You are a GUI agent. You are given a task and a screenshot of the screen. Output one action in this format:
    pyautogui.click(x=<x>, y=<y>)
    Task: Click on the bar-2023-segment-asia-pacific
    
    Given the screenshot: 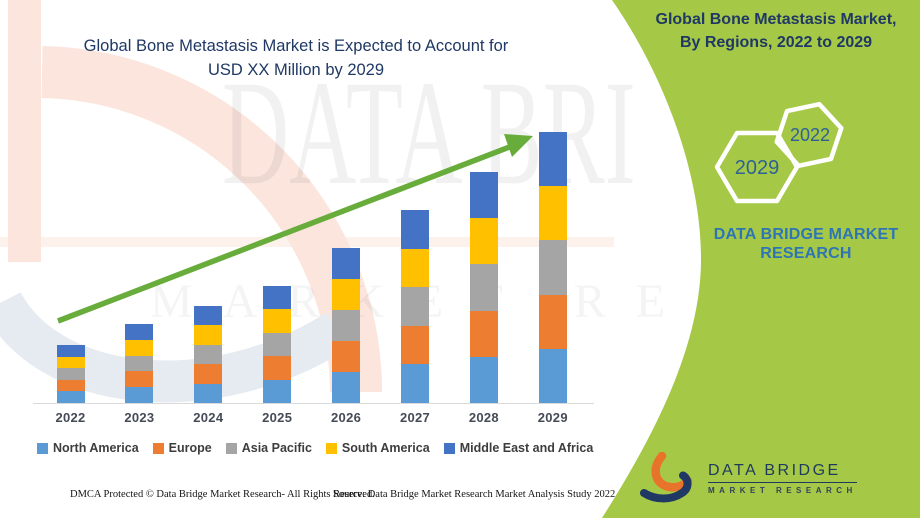 What is the action you would take?
    pyautogui.click(x=139, y=363)
    